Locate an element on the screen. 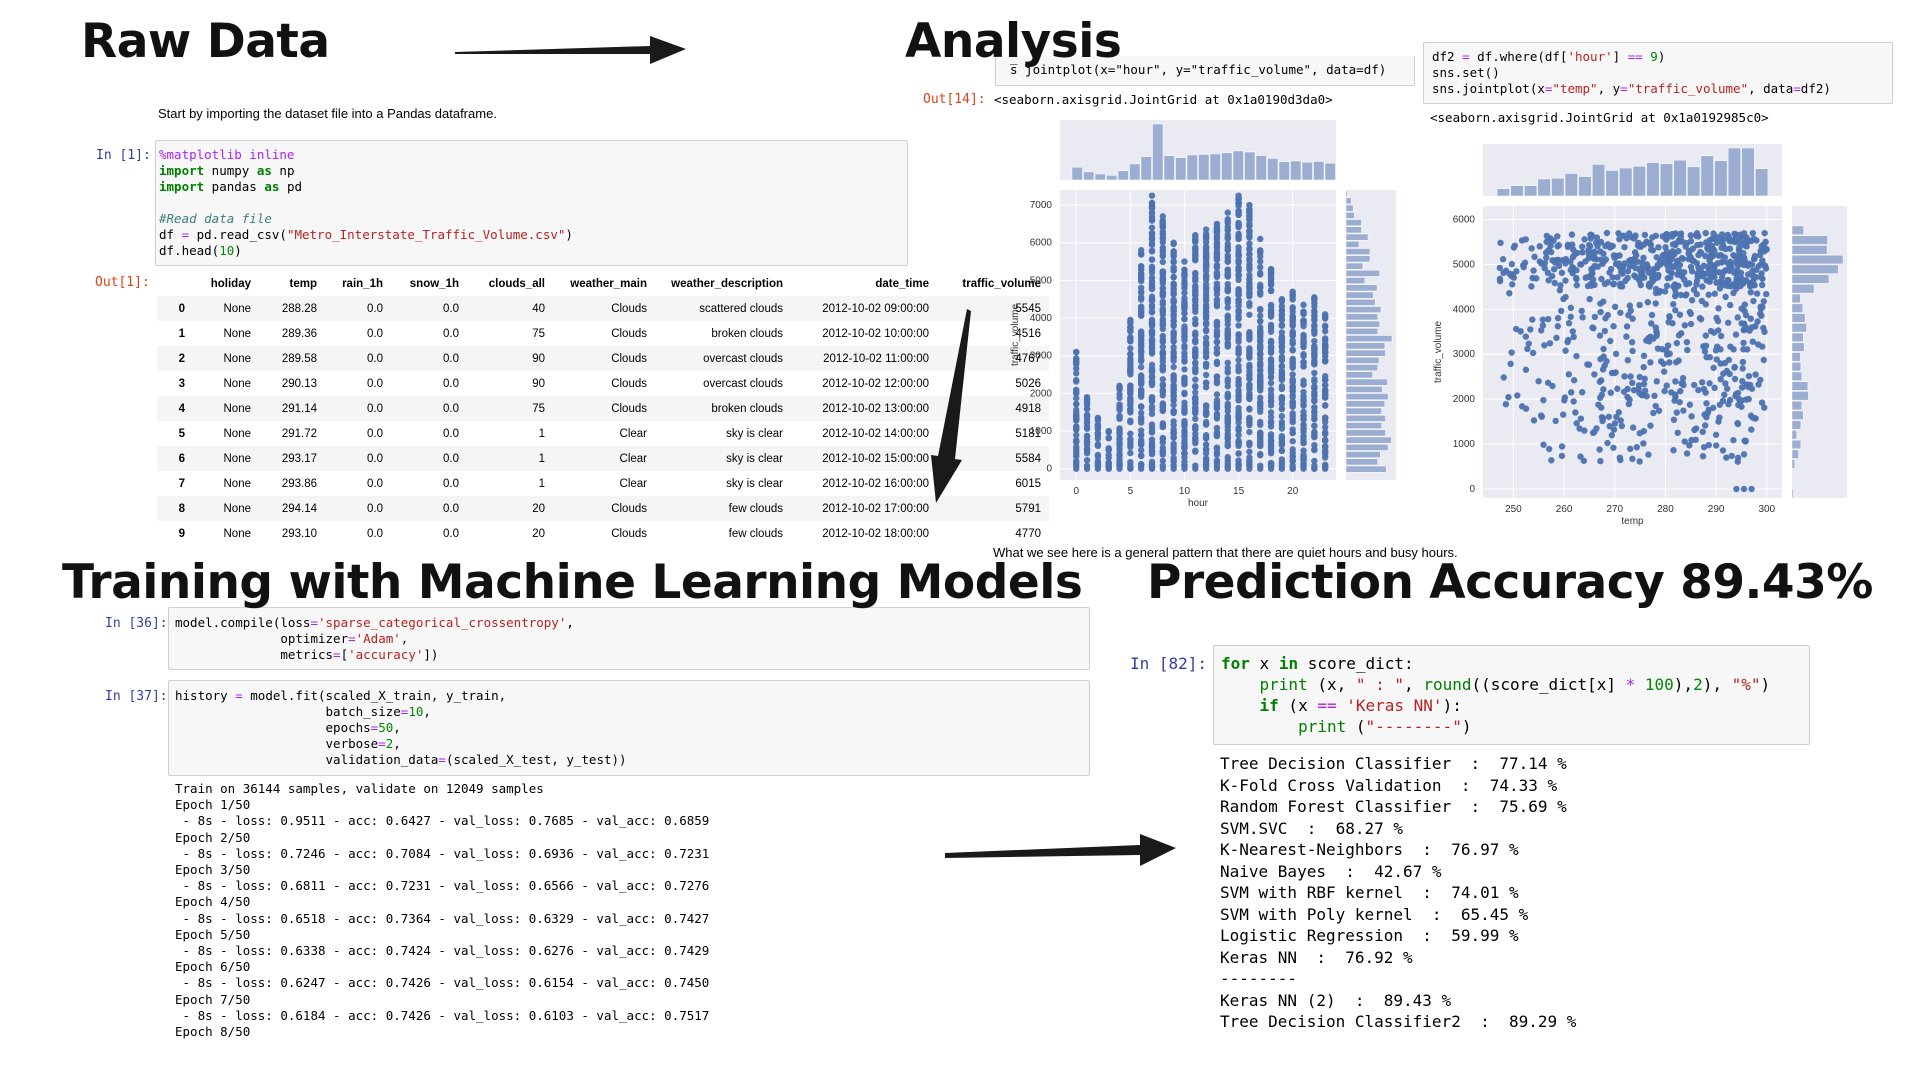 This screenshot has height=1080, width=1920. row-index: 0 is located at coordinates (175, 308).